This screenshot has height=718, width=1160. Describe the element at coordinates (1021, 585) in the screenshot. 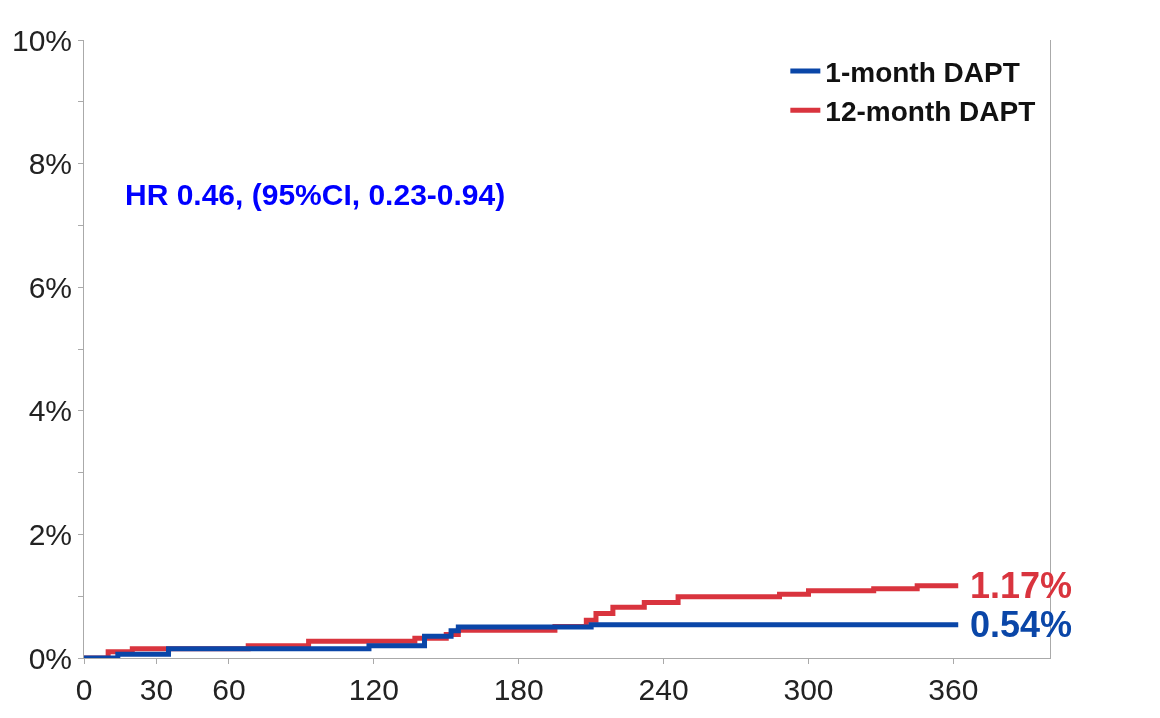

I see `annotation: 1.17%` at that location.